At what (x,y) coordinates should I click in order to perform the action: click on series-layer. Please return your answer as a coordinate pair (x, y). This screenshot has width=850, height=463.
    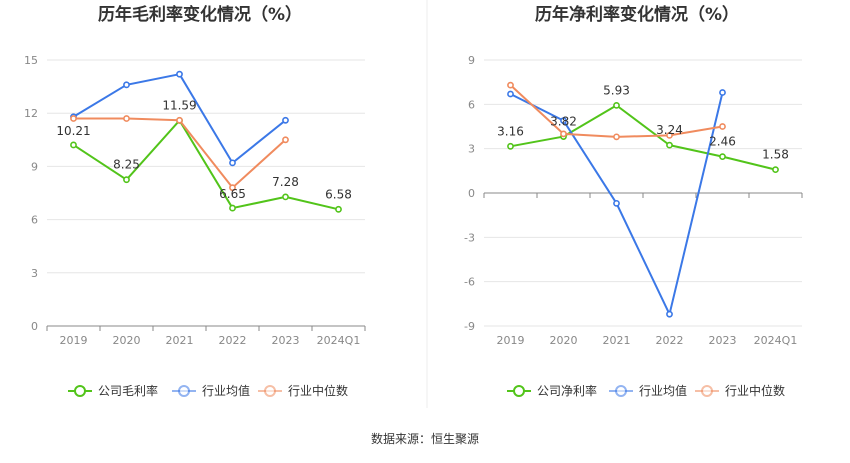
    Looking at the image, I should click on (206, 141).